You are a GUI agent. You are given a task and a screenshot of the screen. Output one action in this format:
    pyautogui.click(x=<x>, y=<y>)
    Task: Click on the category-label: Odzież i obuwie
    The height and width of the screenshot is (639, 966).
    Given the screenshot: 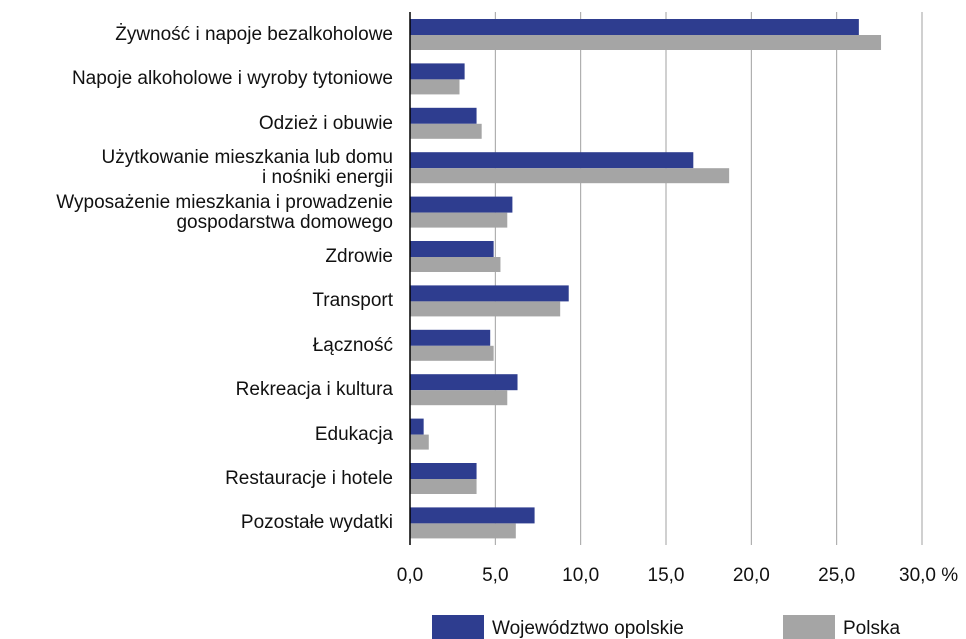 What is the action you would take?
    pyautogui.click(x=325, y=123)
    